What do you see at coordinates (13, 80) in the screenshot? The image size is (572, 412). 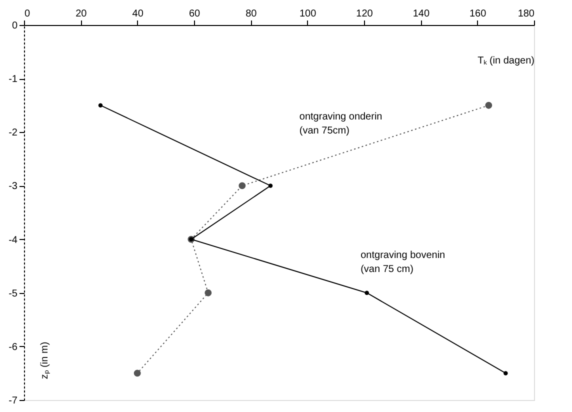 I see `y-tick-label: -1` at bounding box center [13, 80].